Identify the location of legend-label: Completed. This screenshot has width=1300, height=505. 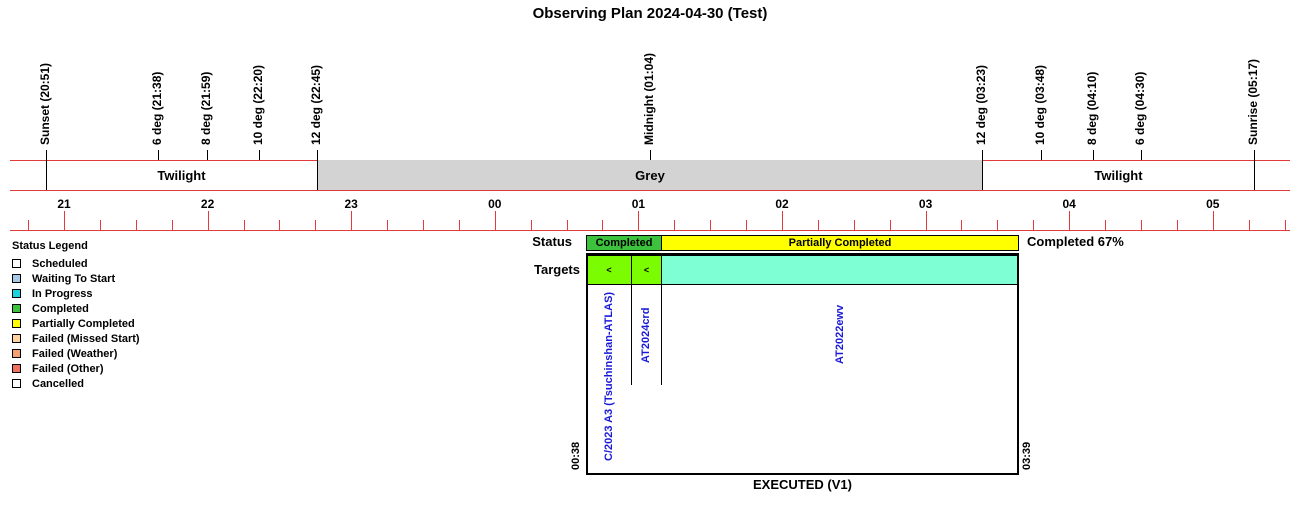
(60, 308).